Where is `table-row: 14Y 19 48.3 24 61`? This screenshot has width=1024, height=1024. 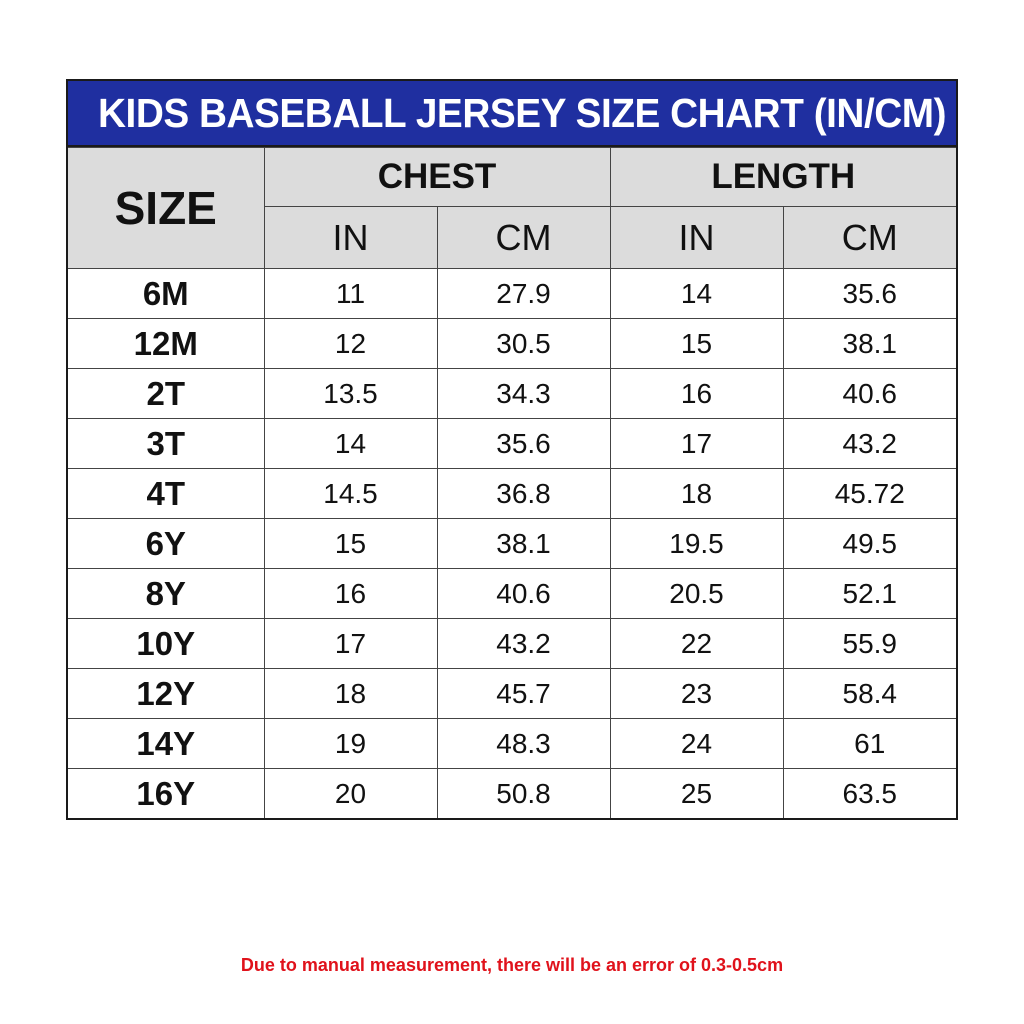
table-row: 14Y 19 48.3 24 61 is located at coordinates (512, 743).